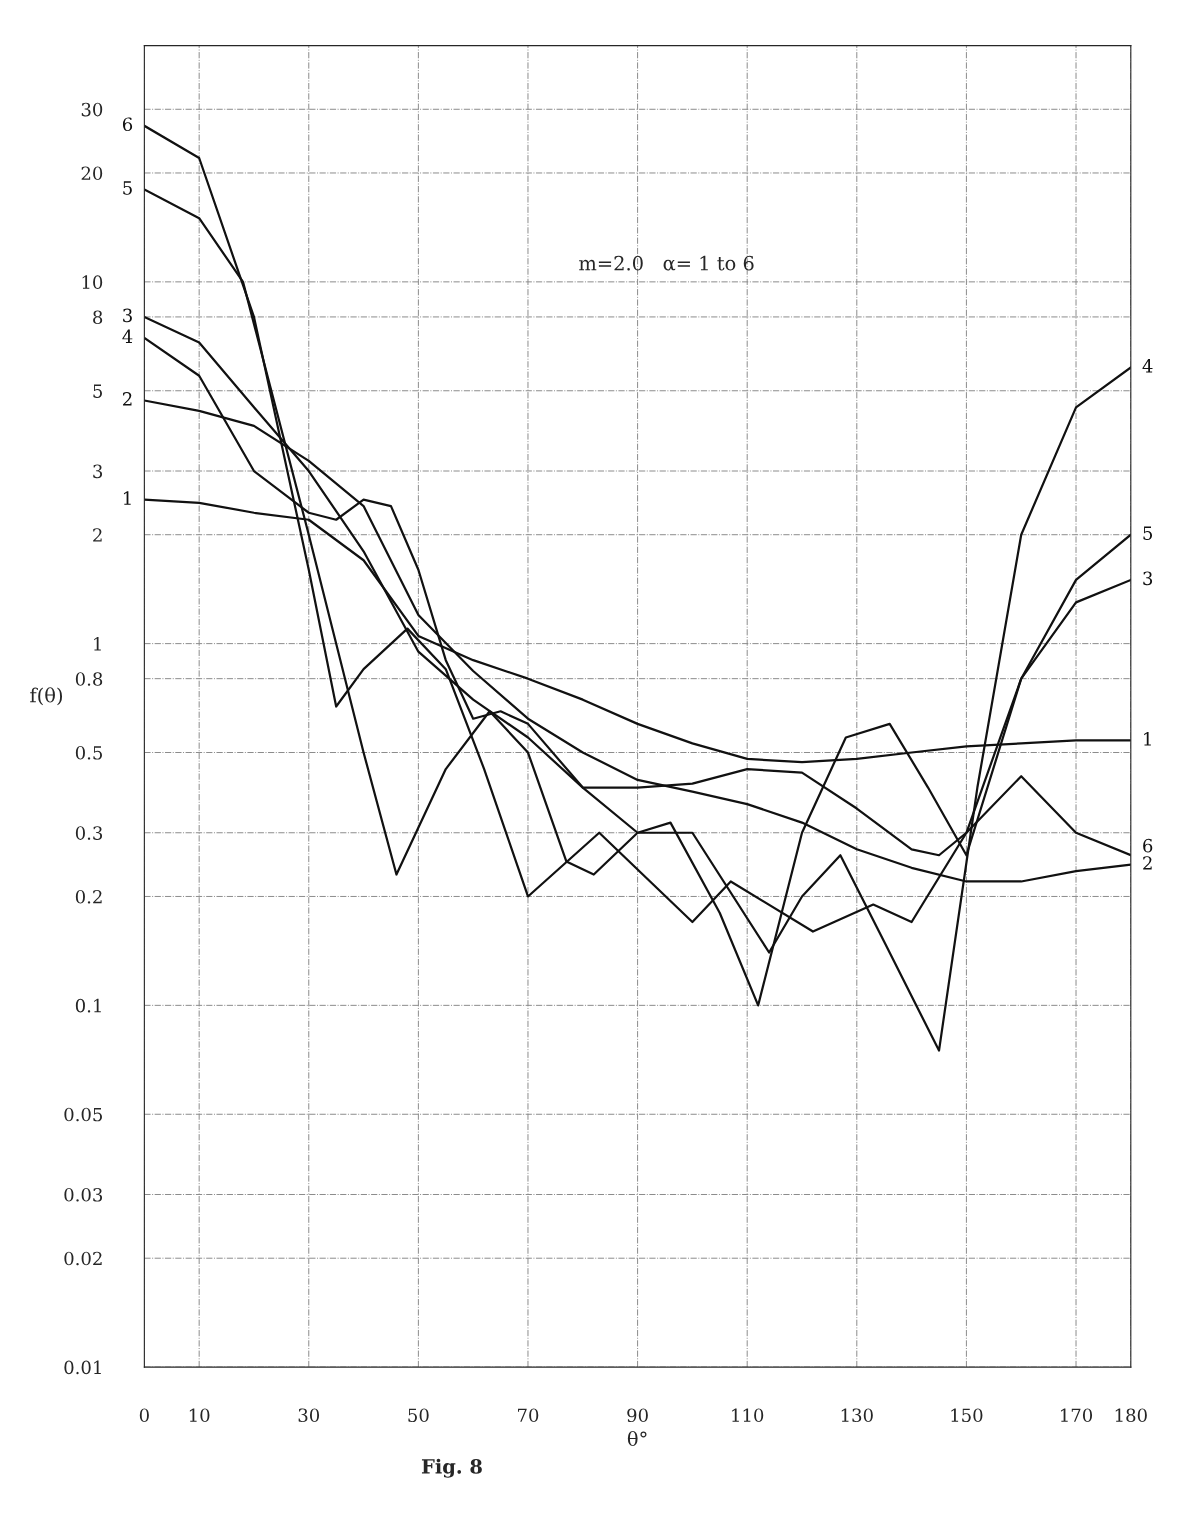  Describe the element at coordinates (46, 696) in the screenshot. I see `y-axis-title: f(θ)` at that location.